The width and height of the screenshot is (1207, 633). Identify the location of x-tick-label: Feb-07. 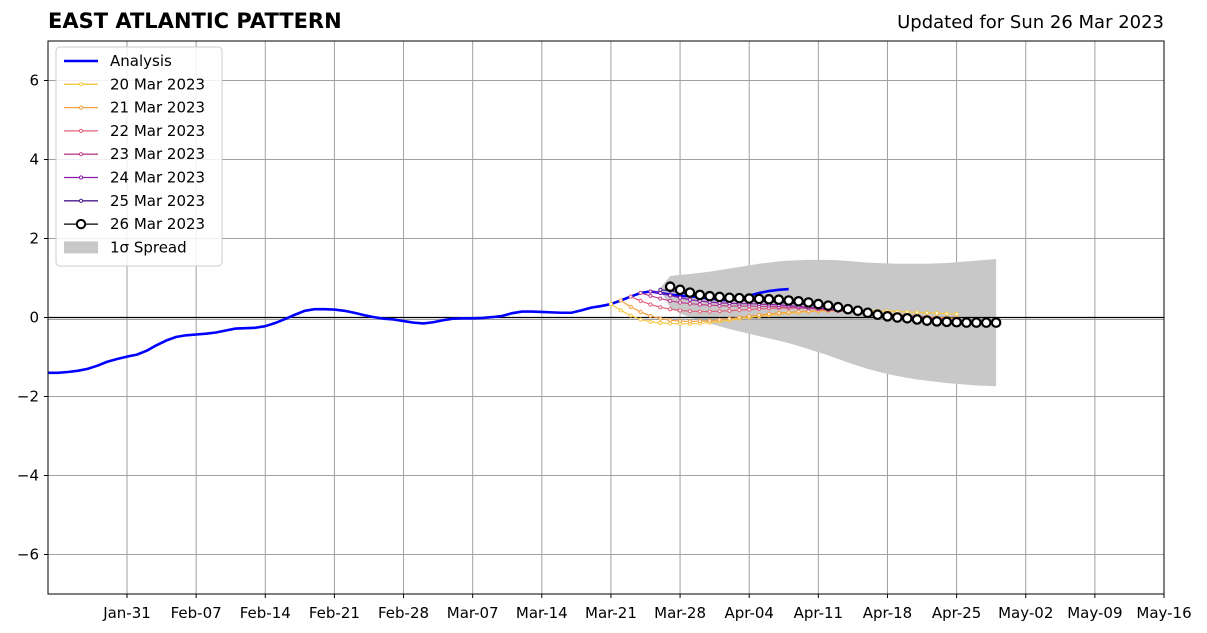
(196, 613).